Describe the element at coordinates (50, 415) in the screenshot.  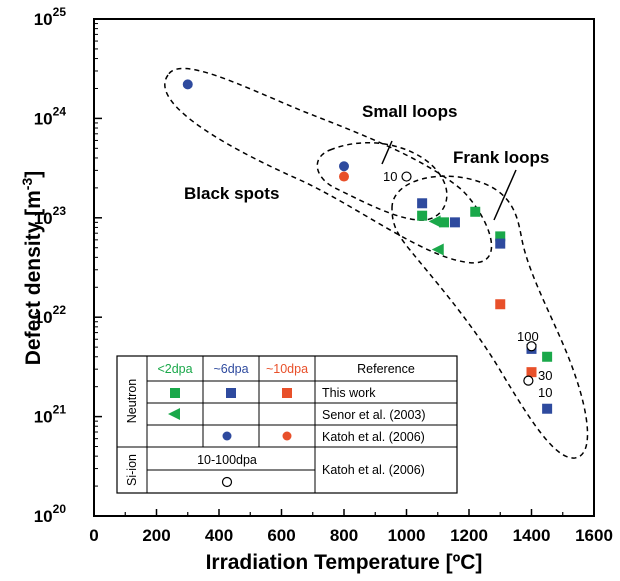
I see `y-tick-label: 1021` at that location.